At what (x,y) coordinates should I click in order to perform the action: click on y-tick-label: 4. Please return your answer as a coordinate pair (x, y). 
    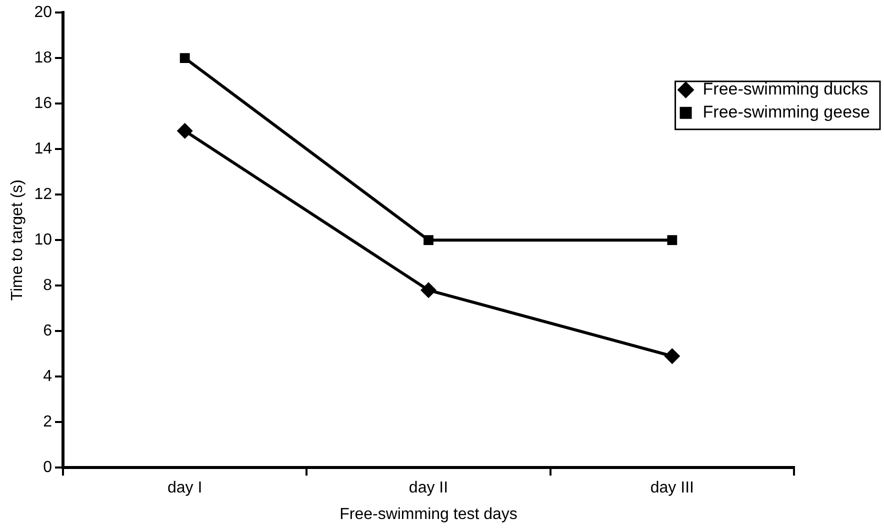
    Looking at the image, I should click on (47, 377).